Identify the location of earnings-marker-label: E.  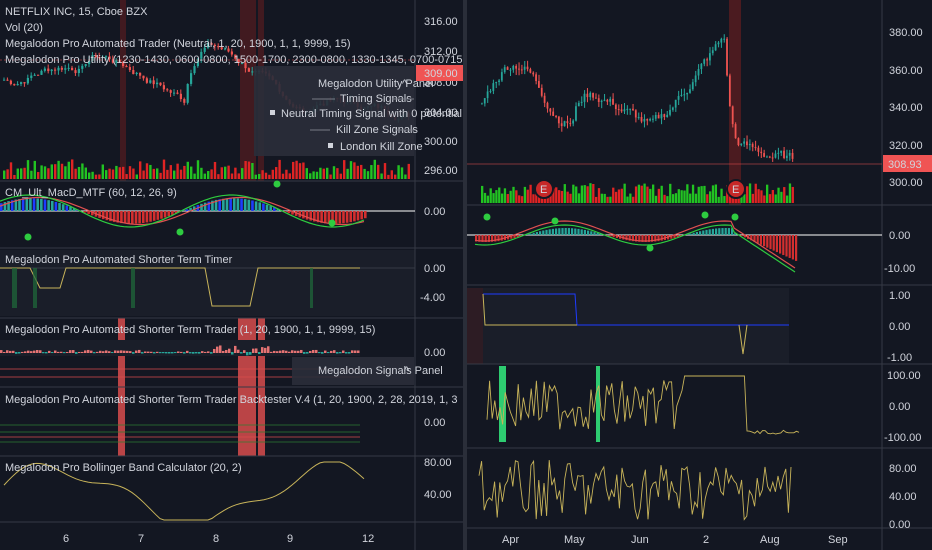
(543, 190).